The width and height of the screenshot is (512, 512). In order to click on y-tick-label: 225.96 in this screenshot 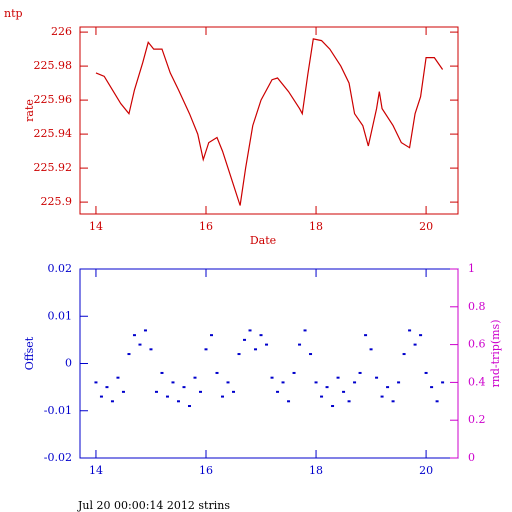, I will do `click(53, 99)`.